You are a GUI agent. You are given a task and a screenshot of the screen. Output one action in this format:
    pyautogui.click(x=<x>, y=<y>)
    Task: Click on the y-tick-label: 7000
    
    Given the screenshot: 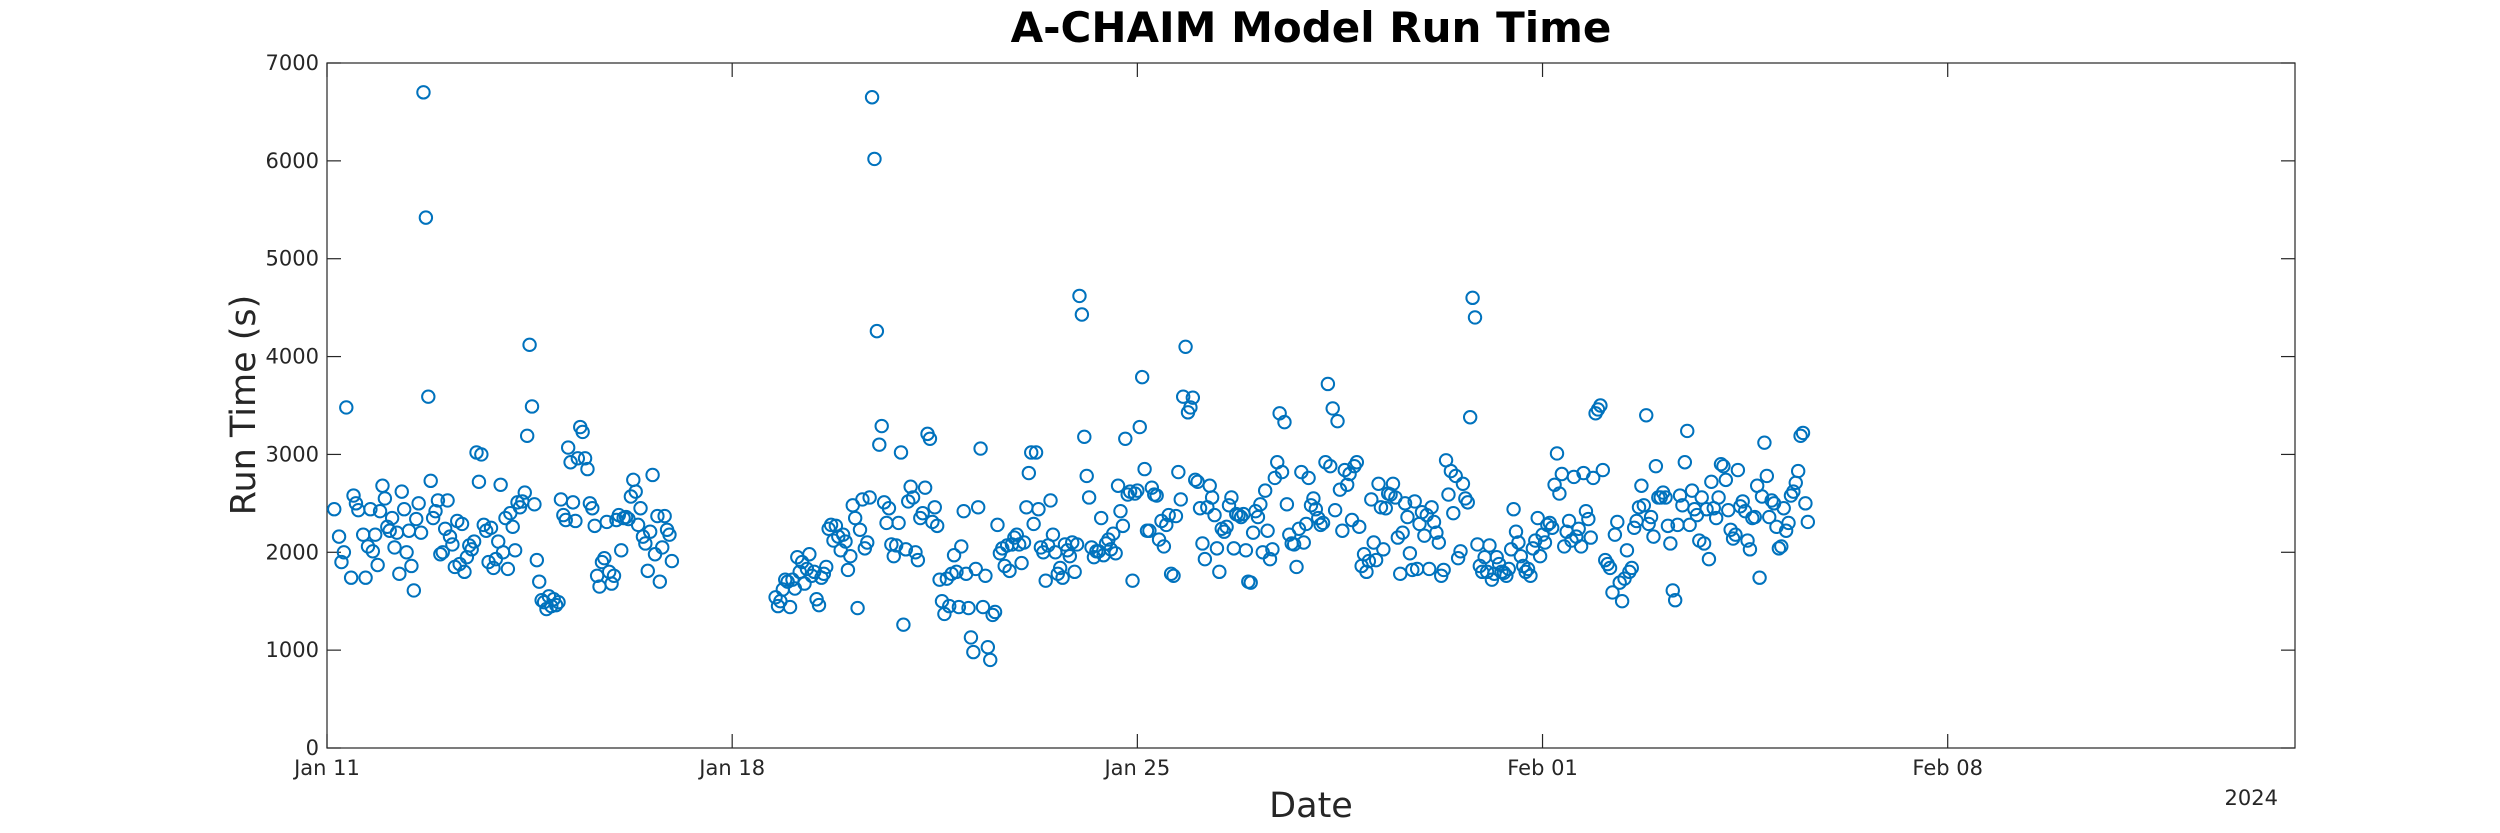 What is the action you would take?
    pyautogui.click(x=292, y=63)
    